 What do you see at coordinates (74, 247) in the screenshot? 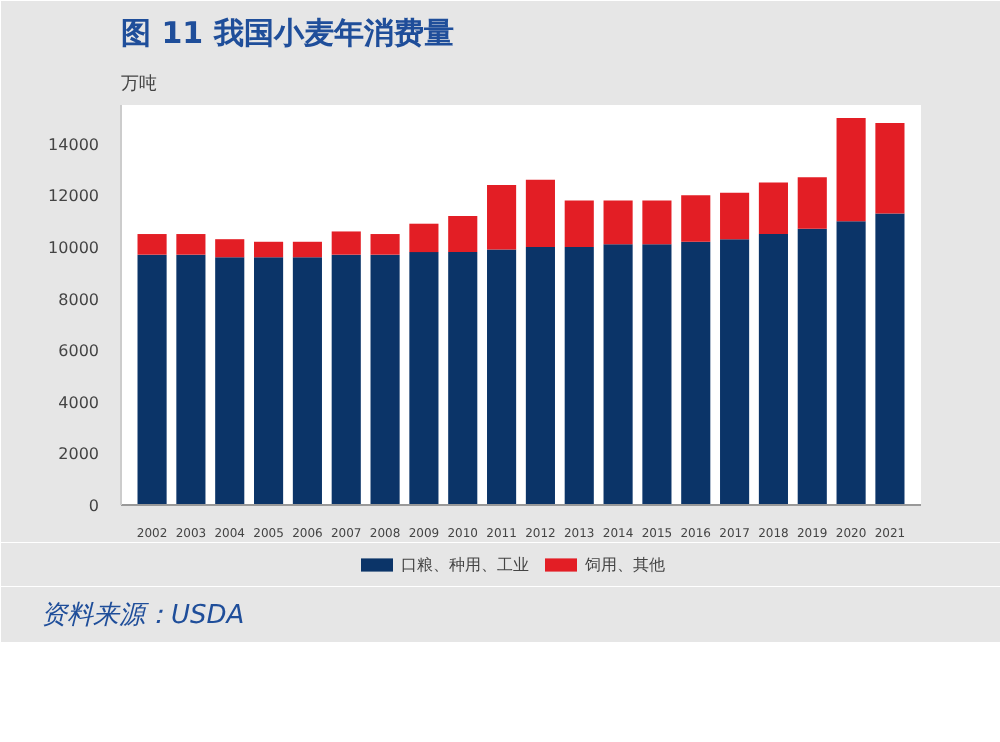
I see `y-tick-label: 10000` at bounding box center [74, 247].